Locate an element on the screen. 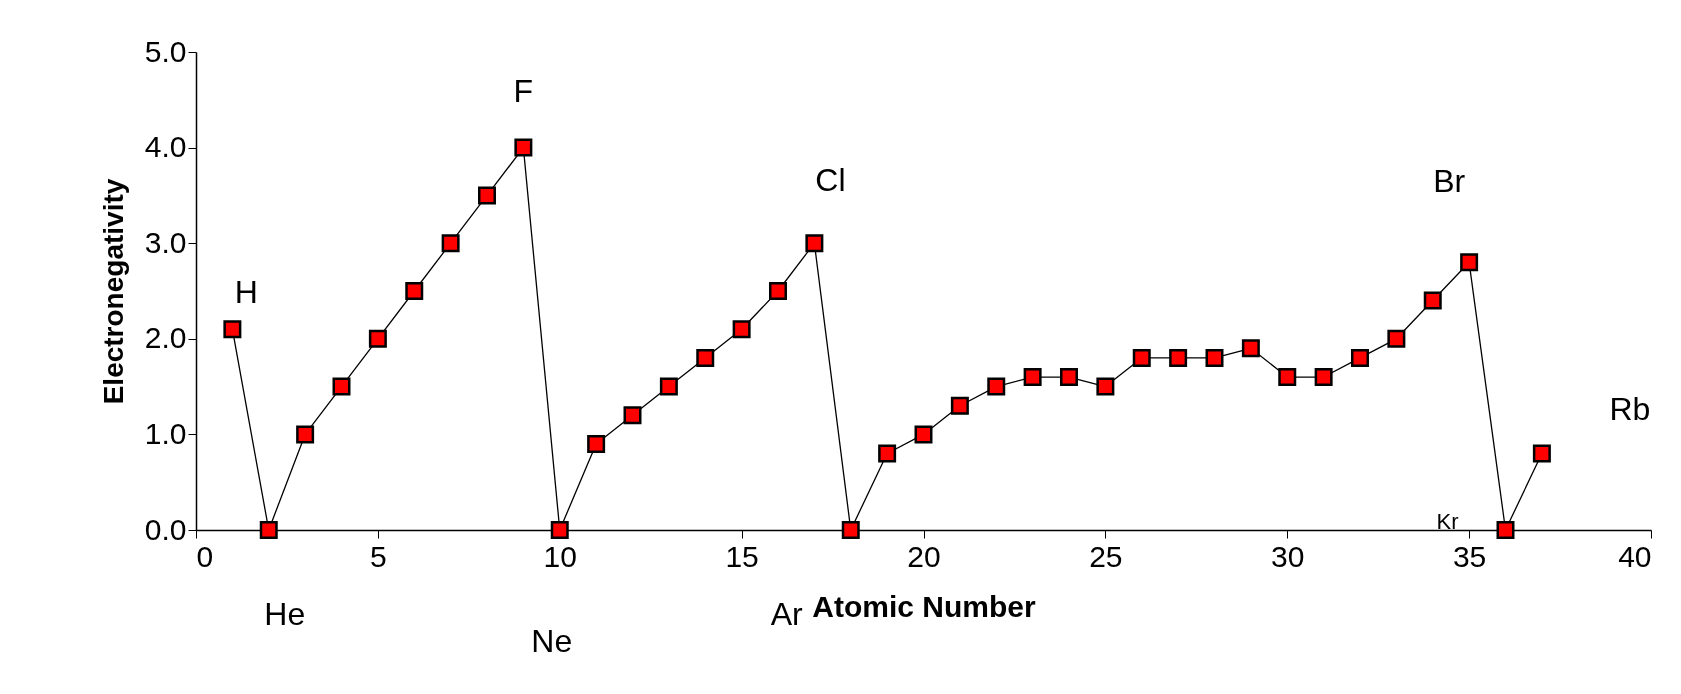  x-tick-label: 25 is located at coordinates (1106, 556).